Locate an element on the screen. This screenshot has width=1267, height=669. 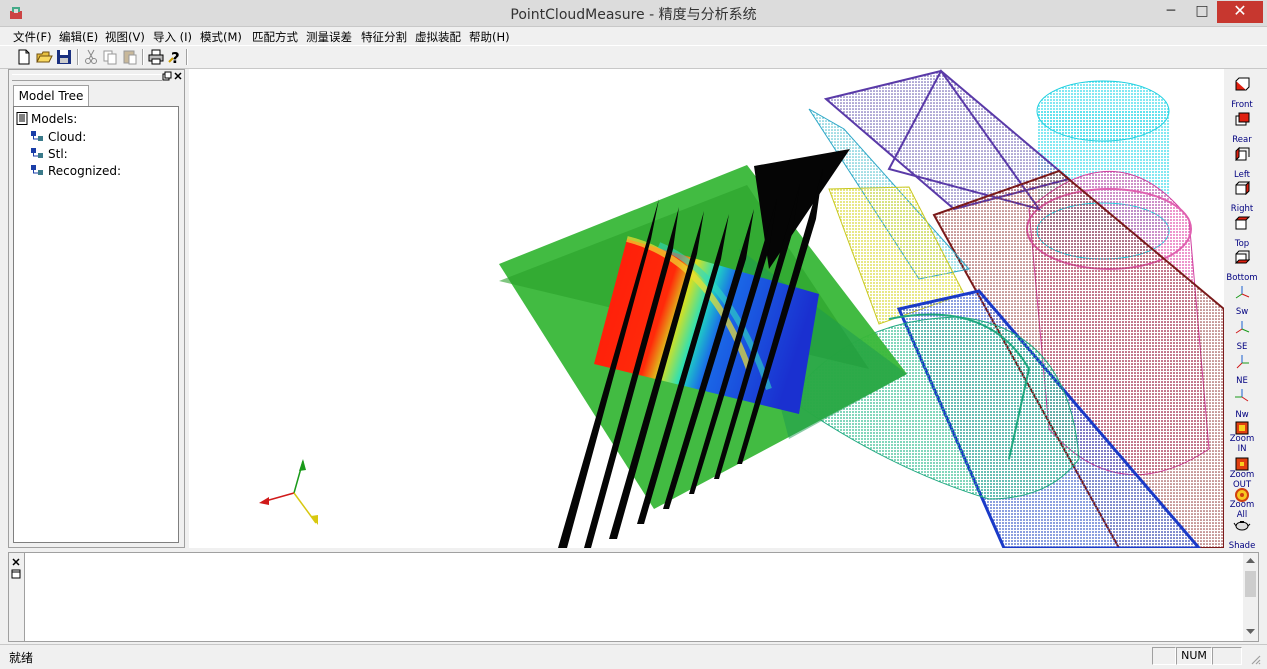
menu-file: 文件(F) is located at coordinates (32, 37).